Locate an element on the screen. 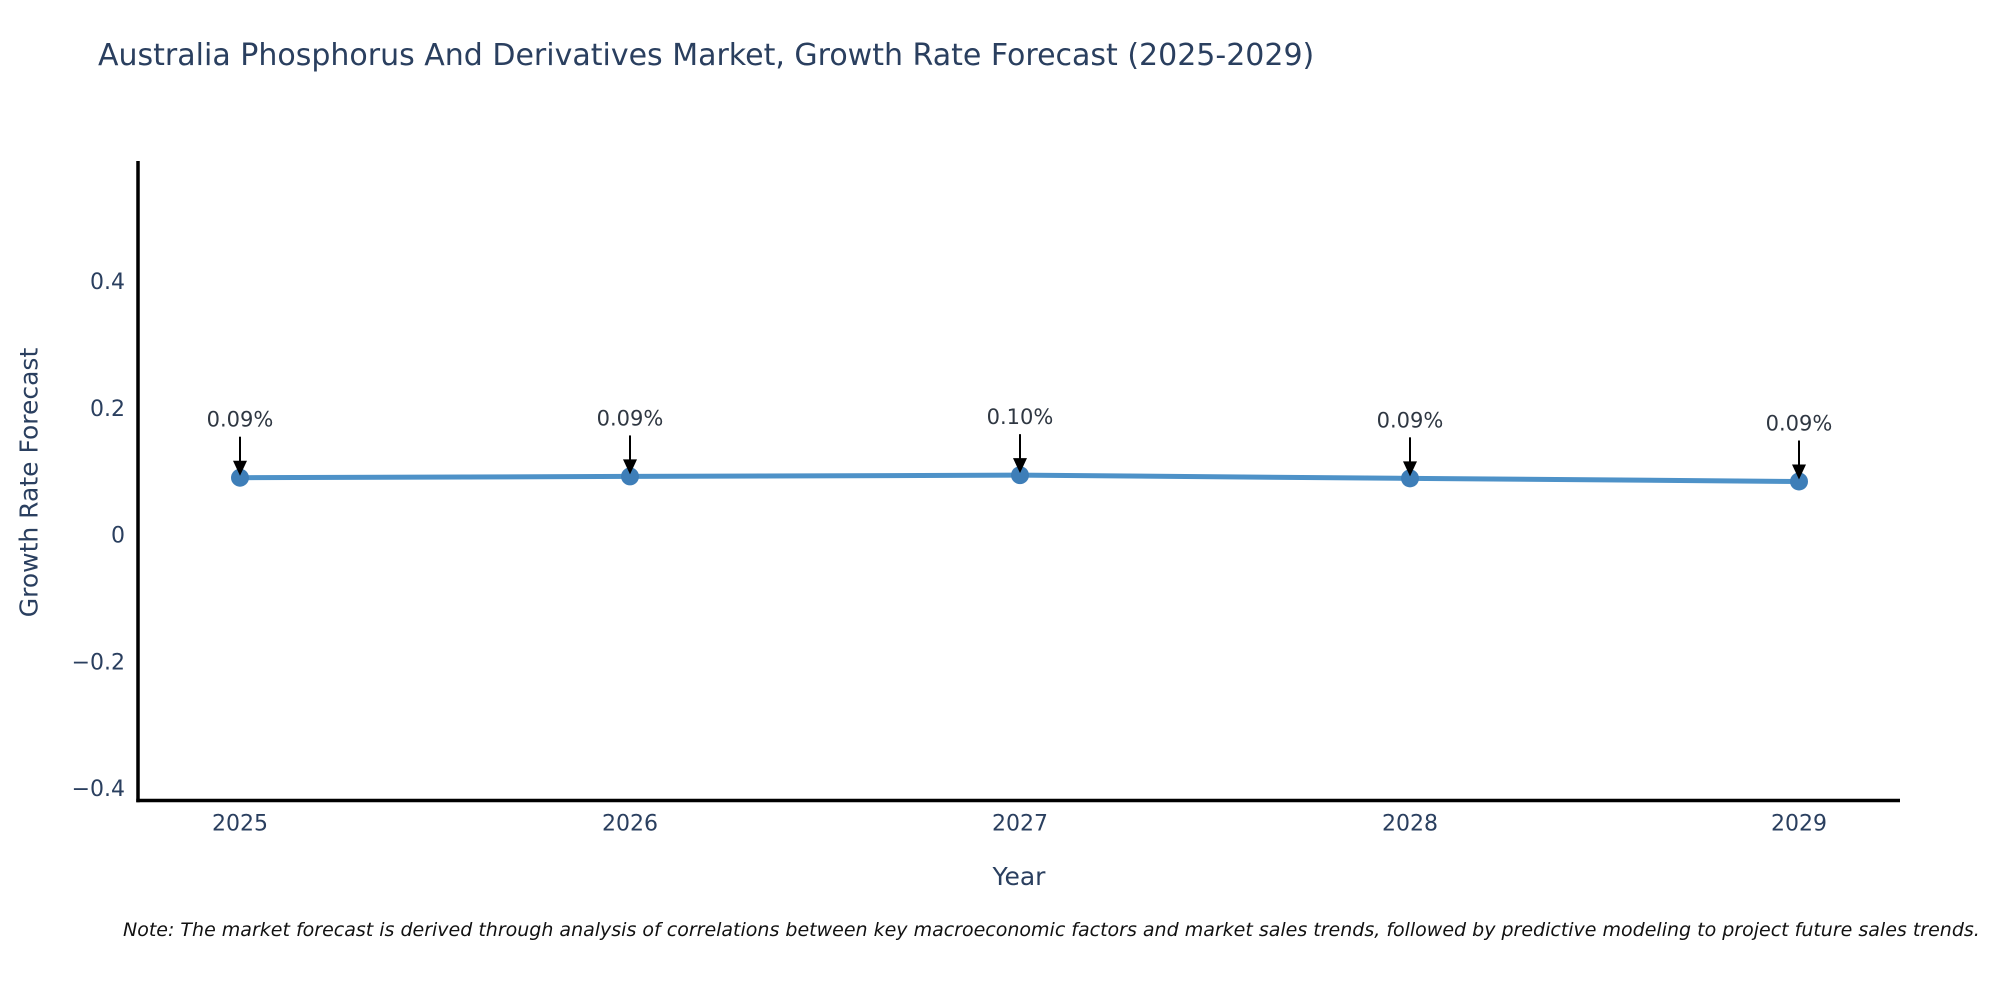 This screenshot has height=1000, width=2000. x-tick-label: 2029 is located at coordinates (1799, 824).